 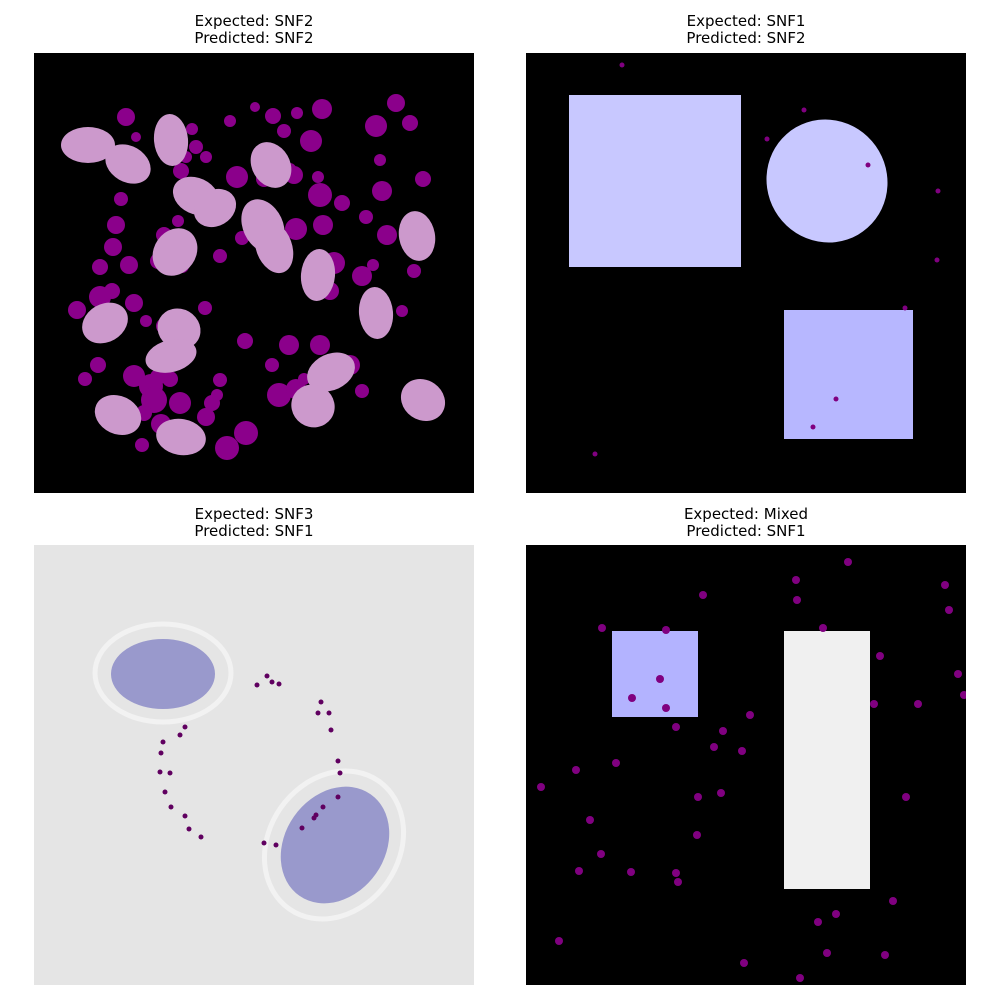 What do you see at coordinates (254, 30) in the screenshot?
I see `panel-1-title: Expected: SNF2 Predicted: SNF2` at bounding box center [254, 30].